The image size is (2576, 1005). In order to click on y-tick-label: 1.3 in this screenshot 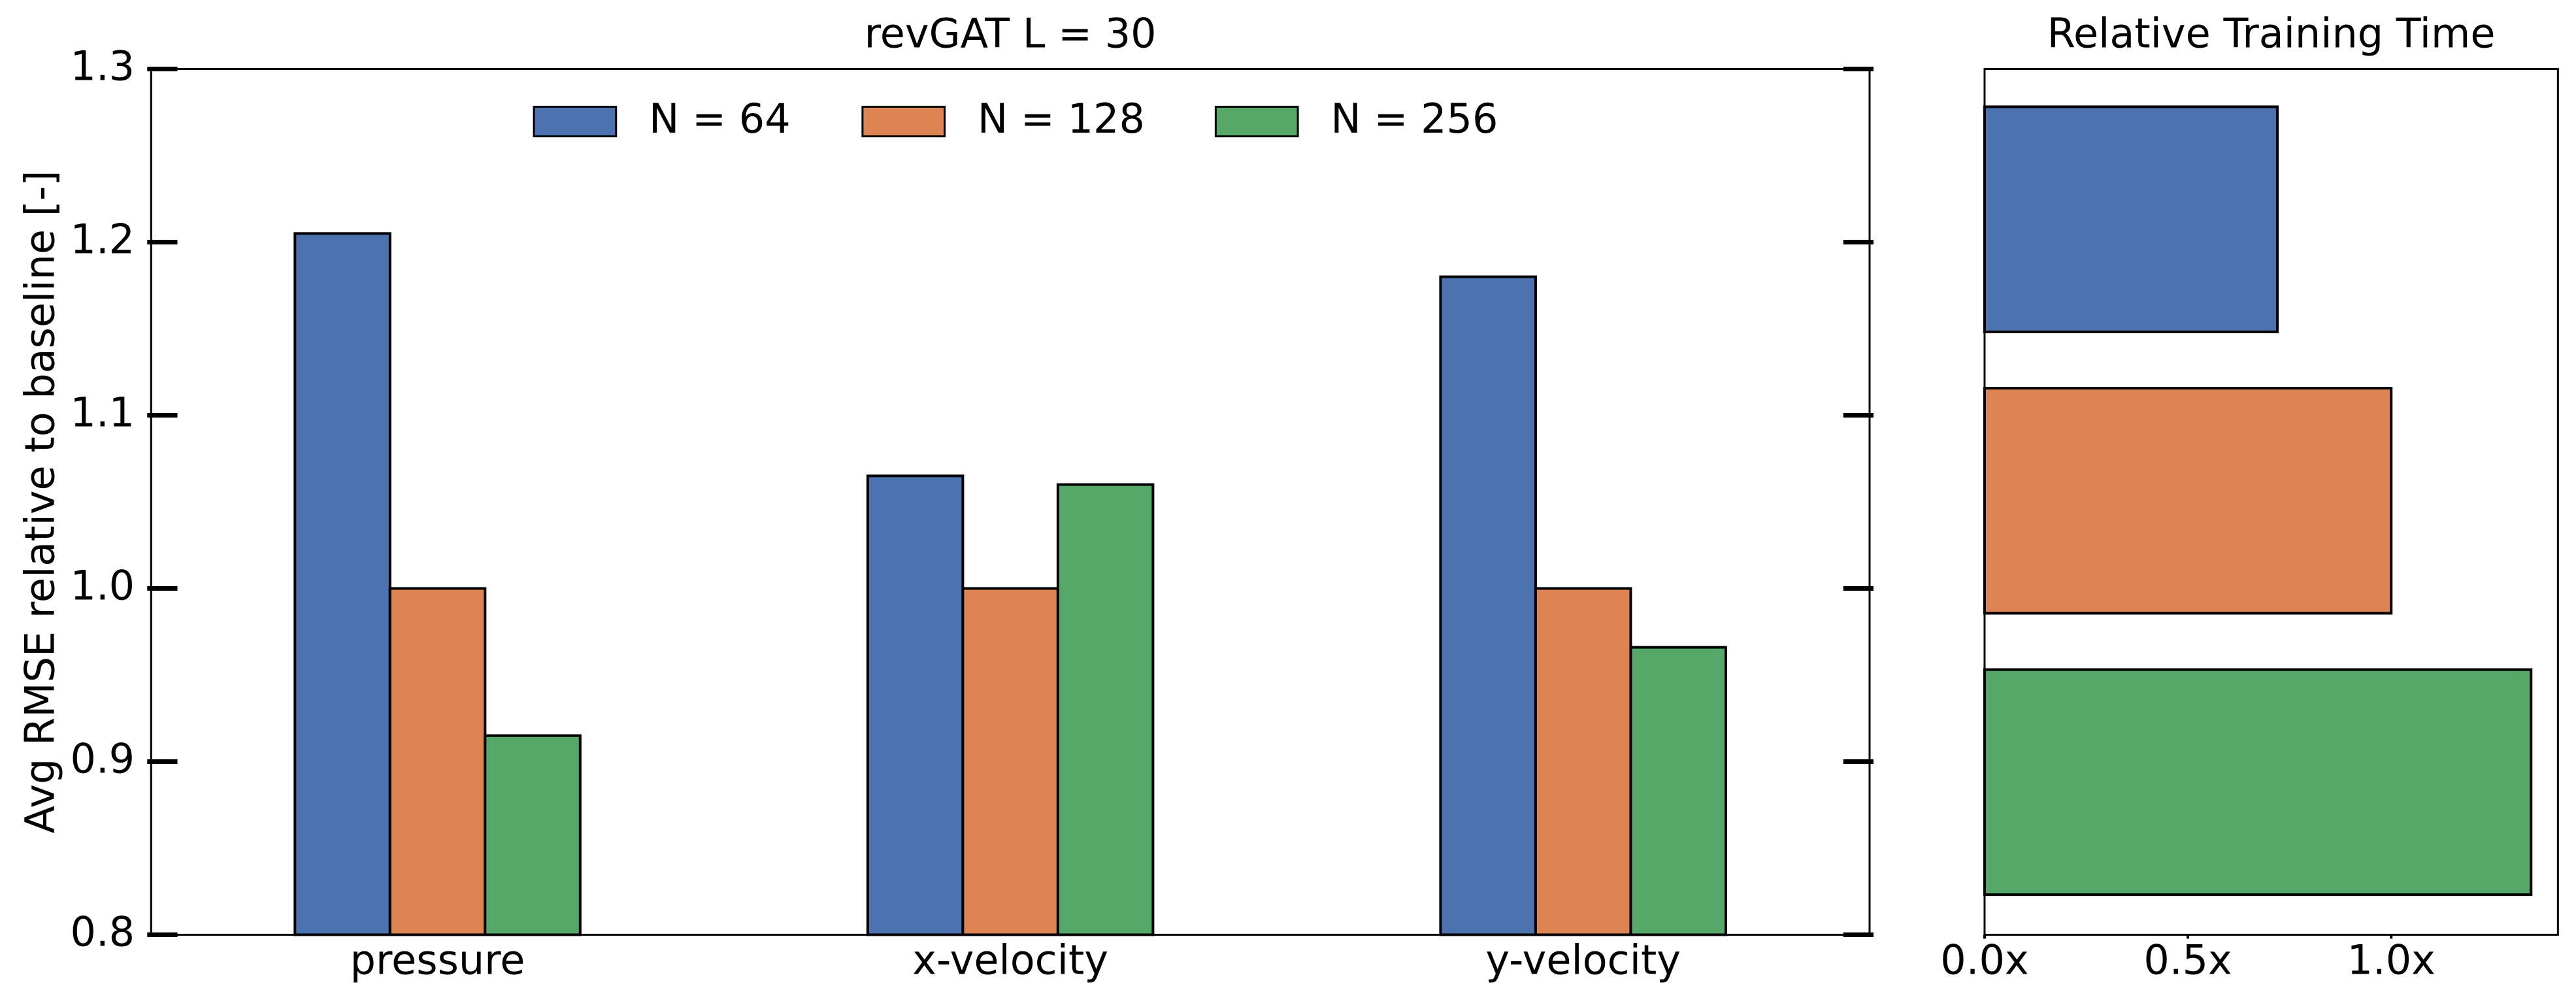, I will do `click(103, 66)`.